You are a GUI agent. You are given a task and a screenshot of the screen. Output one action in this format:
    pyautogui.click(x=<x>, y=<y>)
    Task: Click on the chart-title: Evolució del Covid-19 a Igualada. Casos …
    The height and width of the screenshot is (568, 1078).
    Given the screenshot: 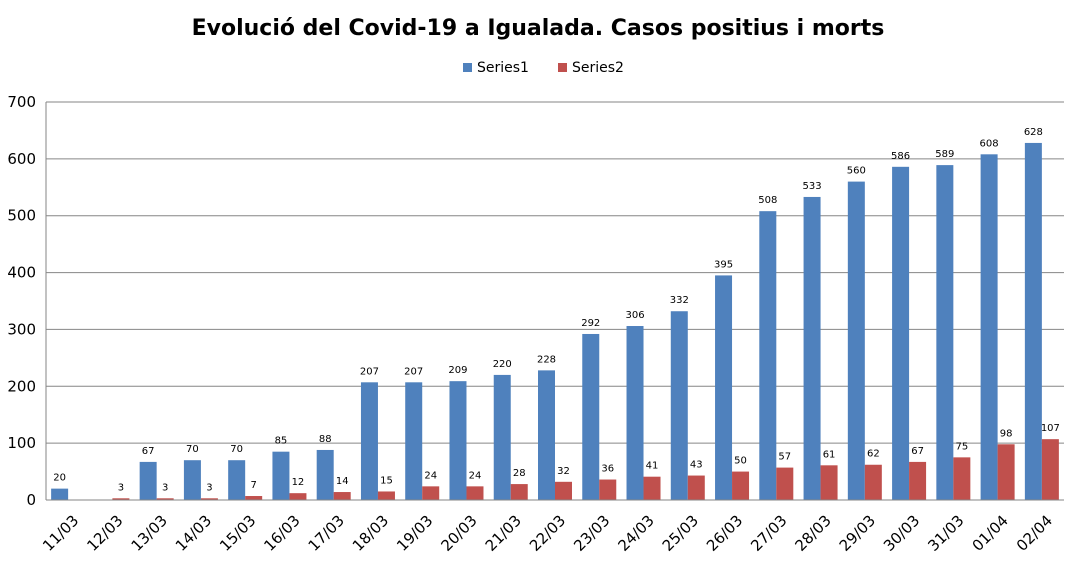 What is the action you would take?
    pyautogui.click(x=538, y=28)
    